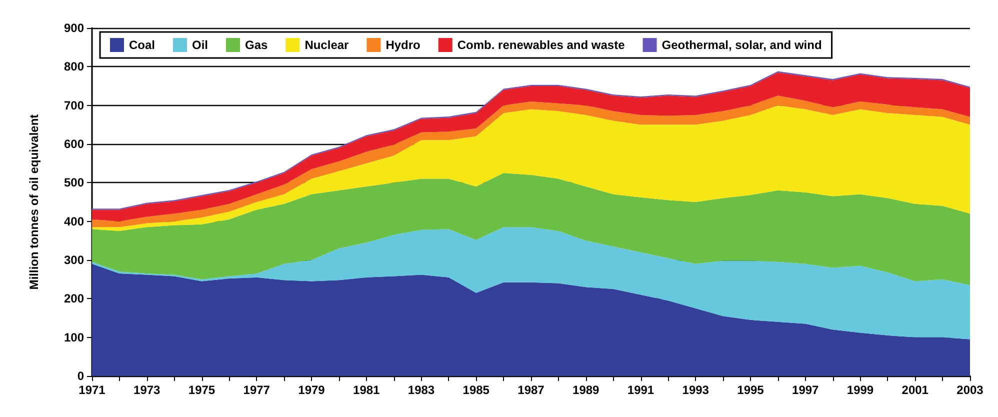 This screenshot has height=417, width=998. I want to click on y-tick-label: 300, so click(74, 260).